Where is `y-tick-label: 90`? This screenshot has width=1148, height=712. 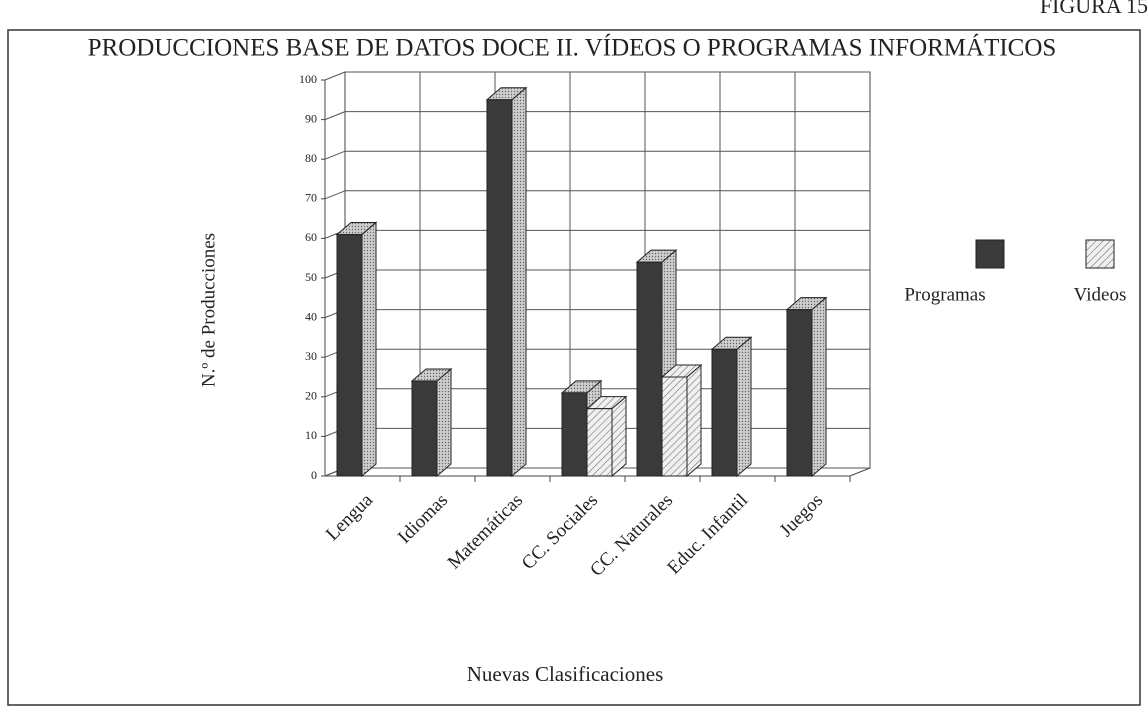 y-tick-label: 90 is located at coordinates (311, 118).